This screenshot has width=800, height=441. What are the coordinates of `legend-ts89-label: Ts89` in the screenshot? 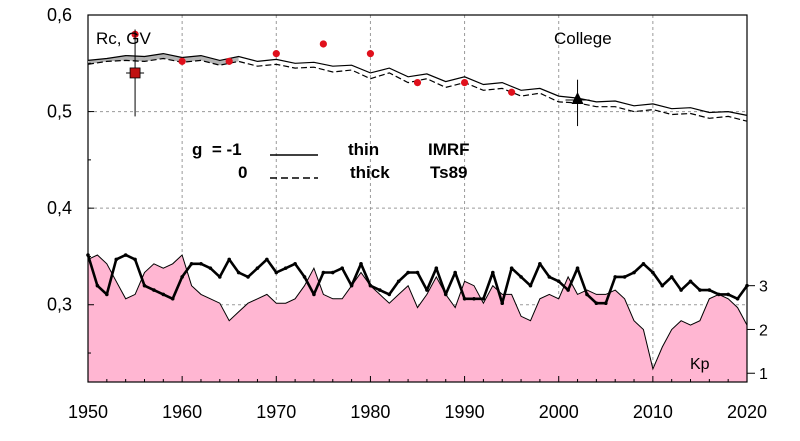 It's located at (449, 172).